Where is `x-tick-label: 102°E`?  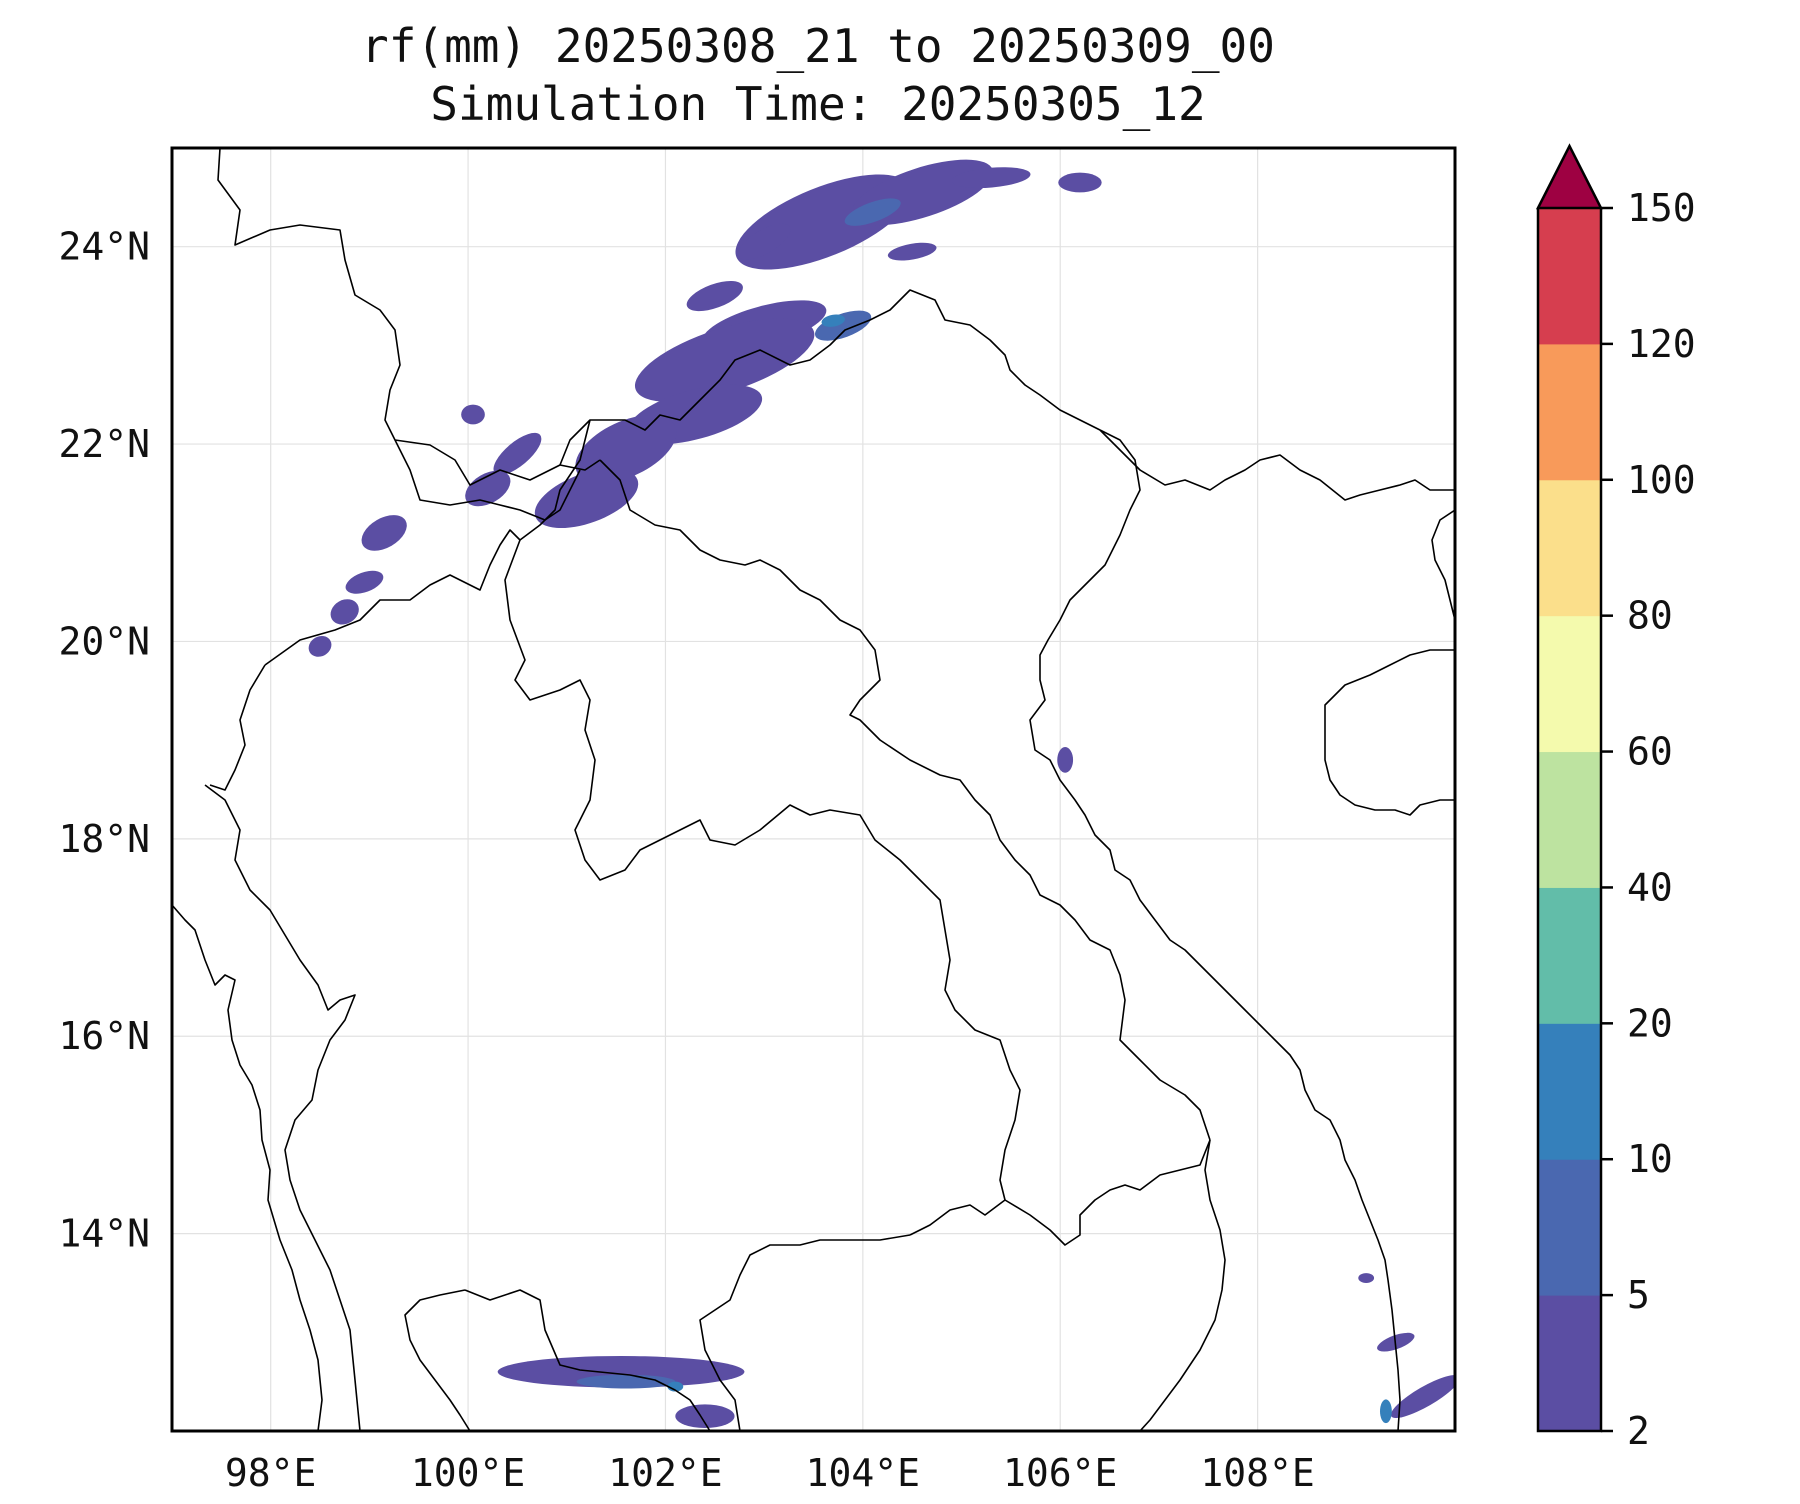
x-tick-label: 102°E is located at coordinates (665, 1473).